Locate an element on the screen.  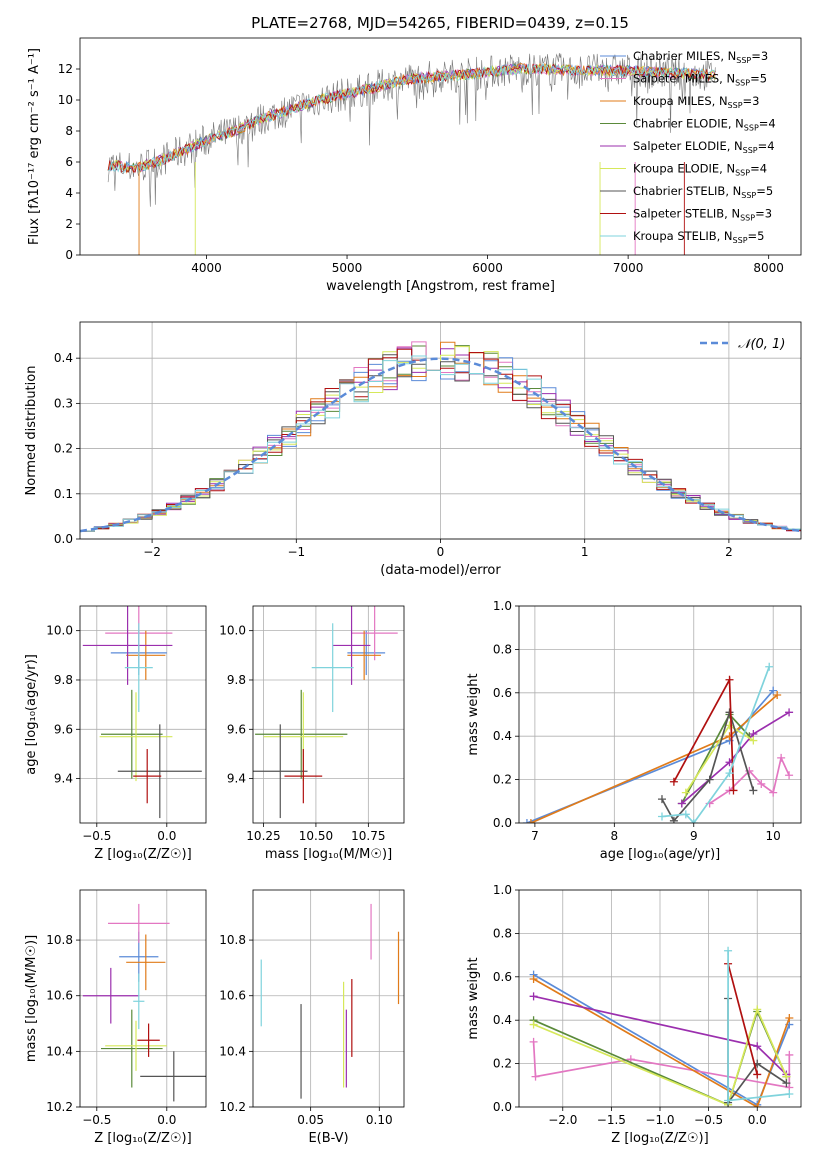
y-axis-label: age [log₁₀(age/yr)] is located at coordinates (31, 714).